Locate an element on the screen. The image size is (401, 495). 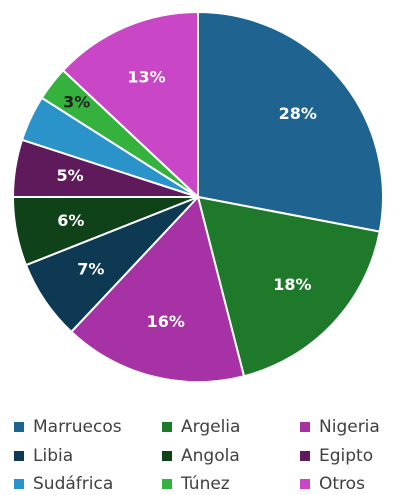
legend-label: Nigeria is located at coordinates (349, 427).